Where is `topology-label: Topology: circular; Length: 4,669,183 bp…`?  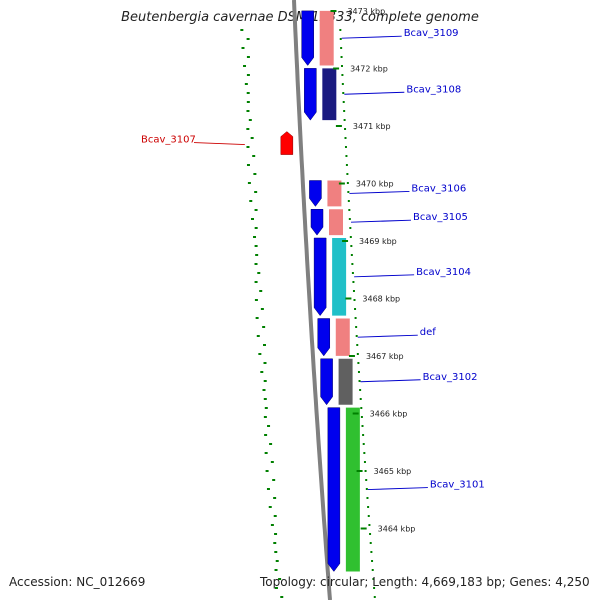 topology-label: Topology: circular; Length: 4,669,183 bp… is located at coordinates (425, 582).